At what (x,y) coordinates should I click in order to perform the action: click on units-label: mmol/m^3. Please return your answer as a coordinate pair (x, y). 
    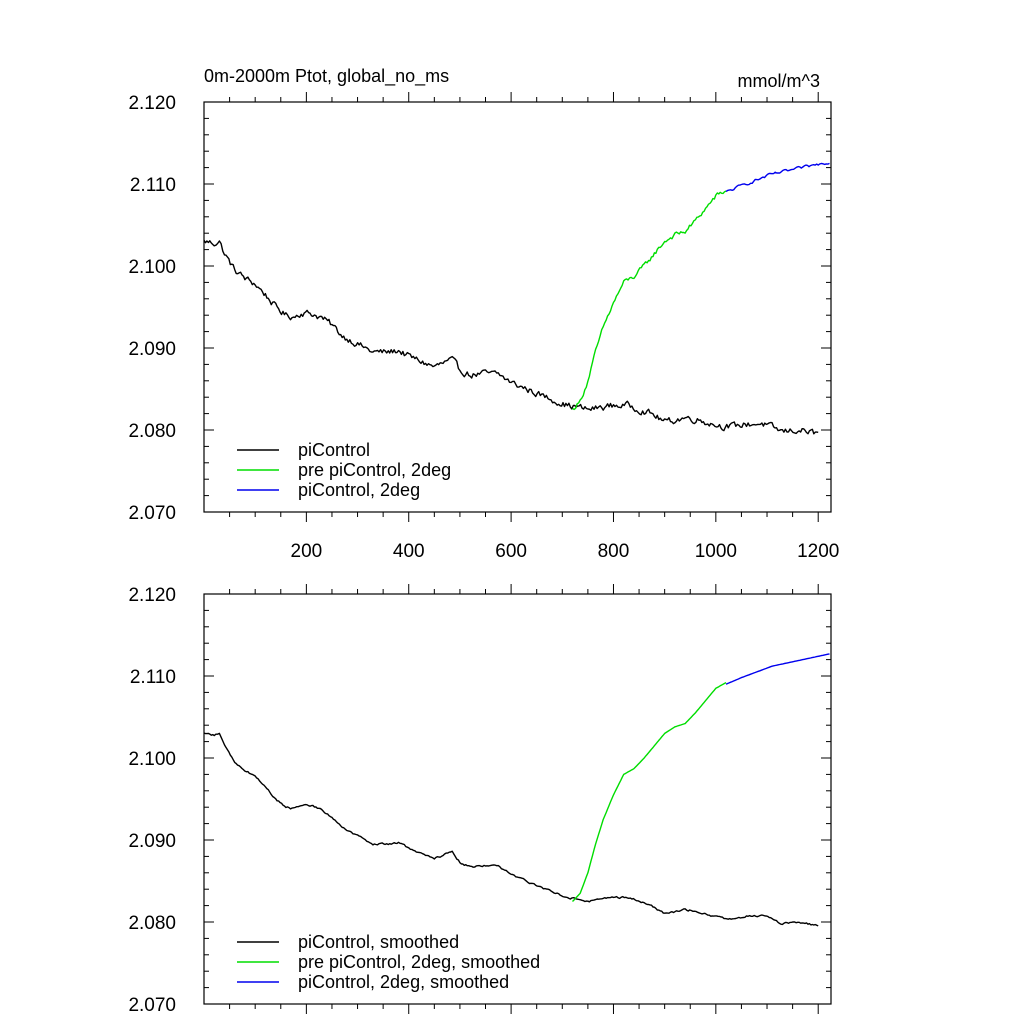
    Looking at the image, I should click on (779, 81).